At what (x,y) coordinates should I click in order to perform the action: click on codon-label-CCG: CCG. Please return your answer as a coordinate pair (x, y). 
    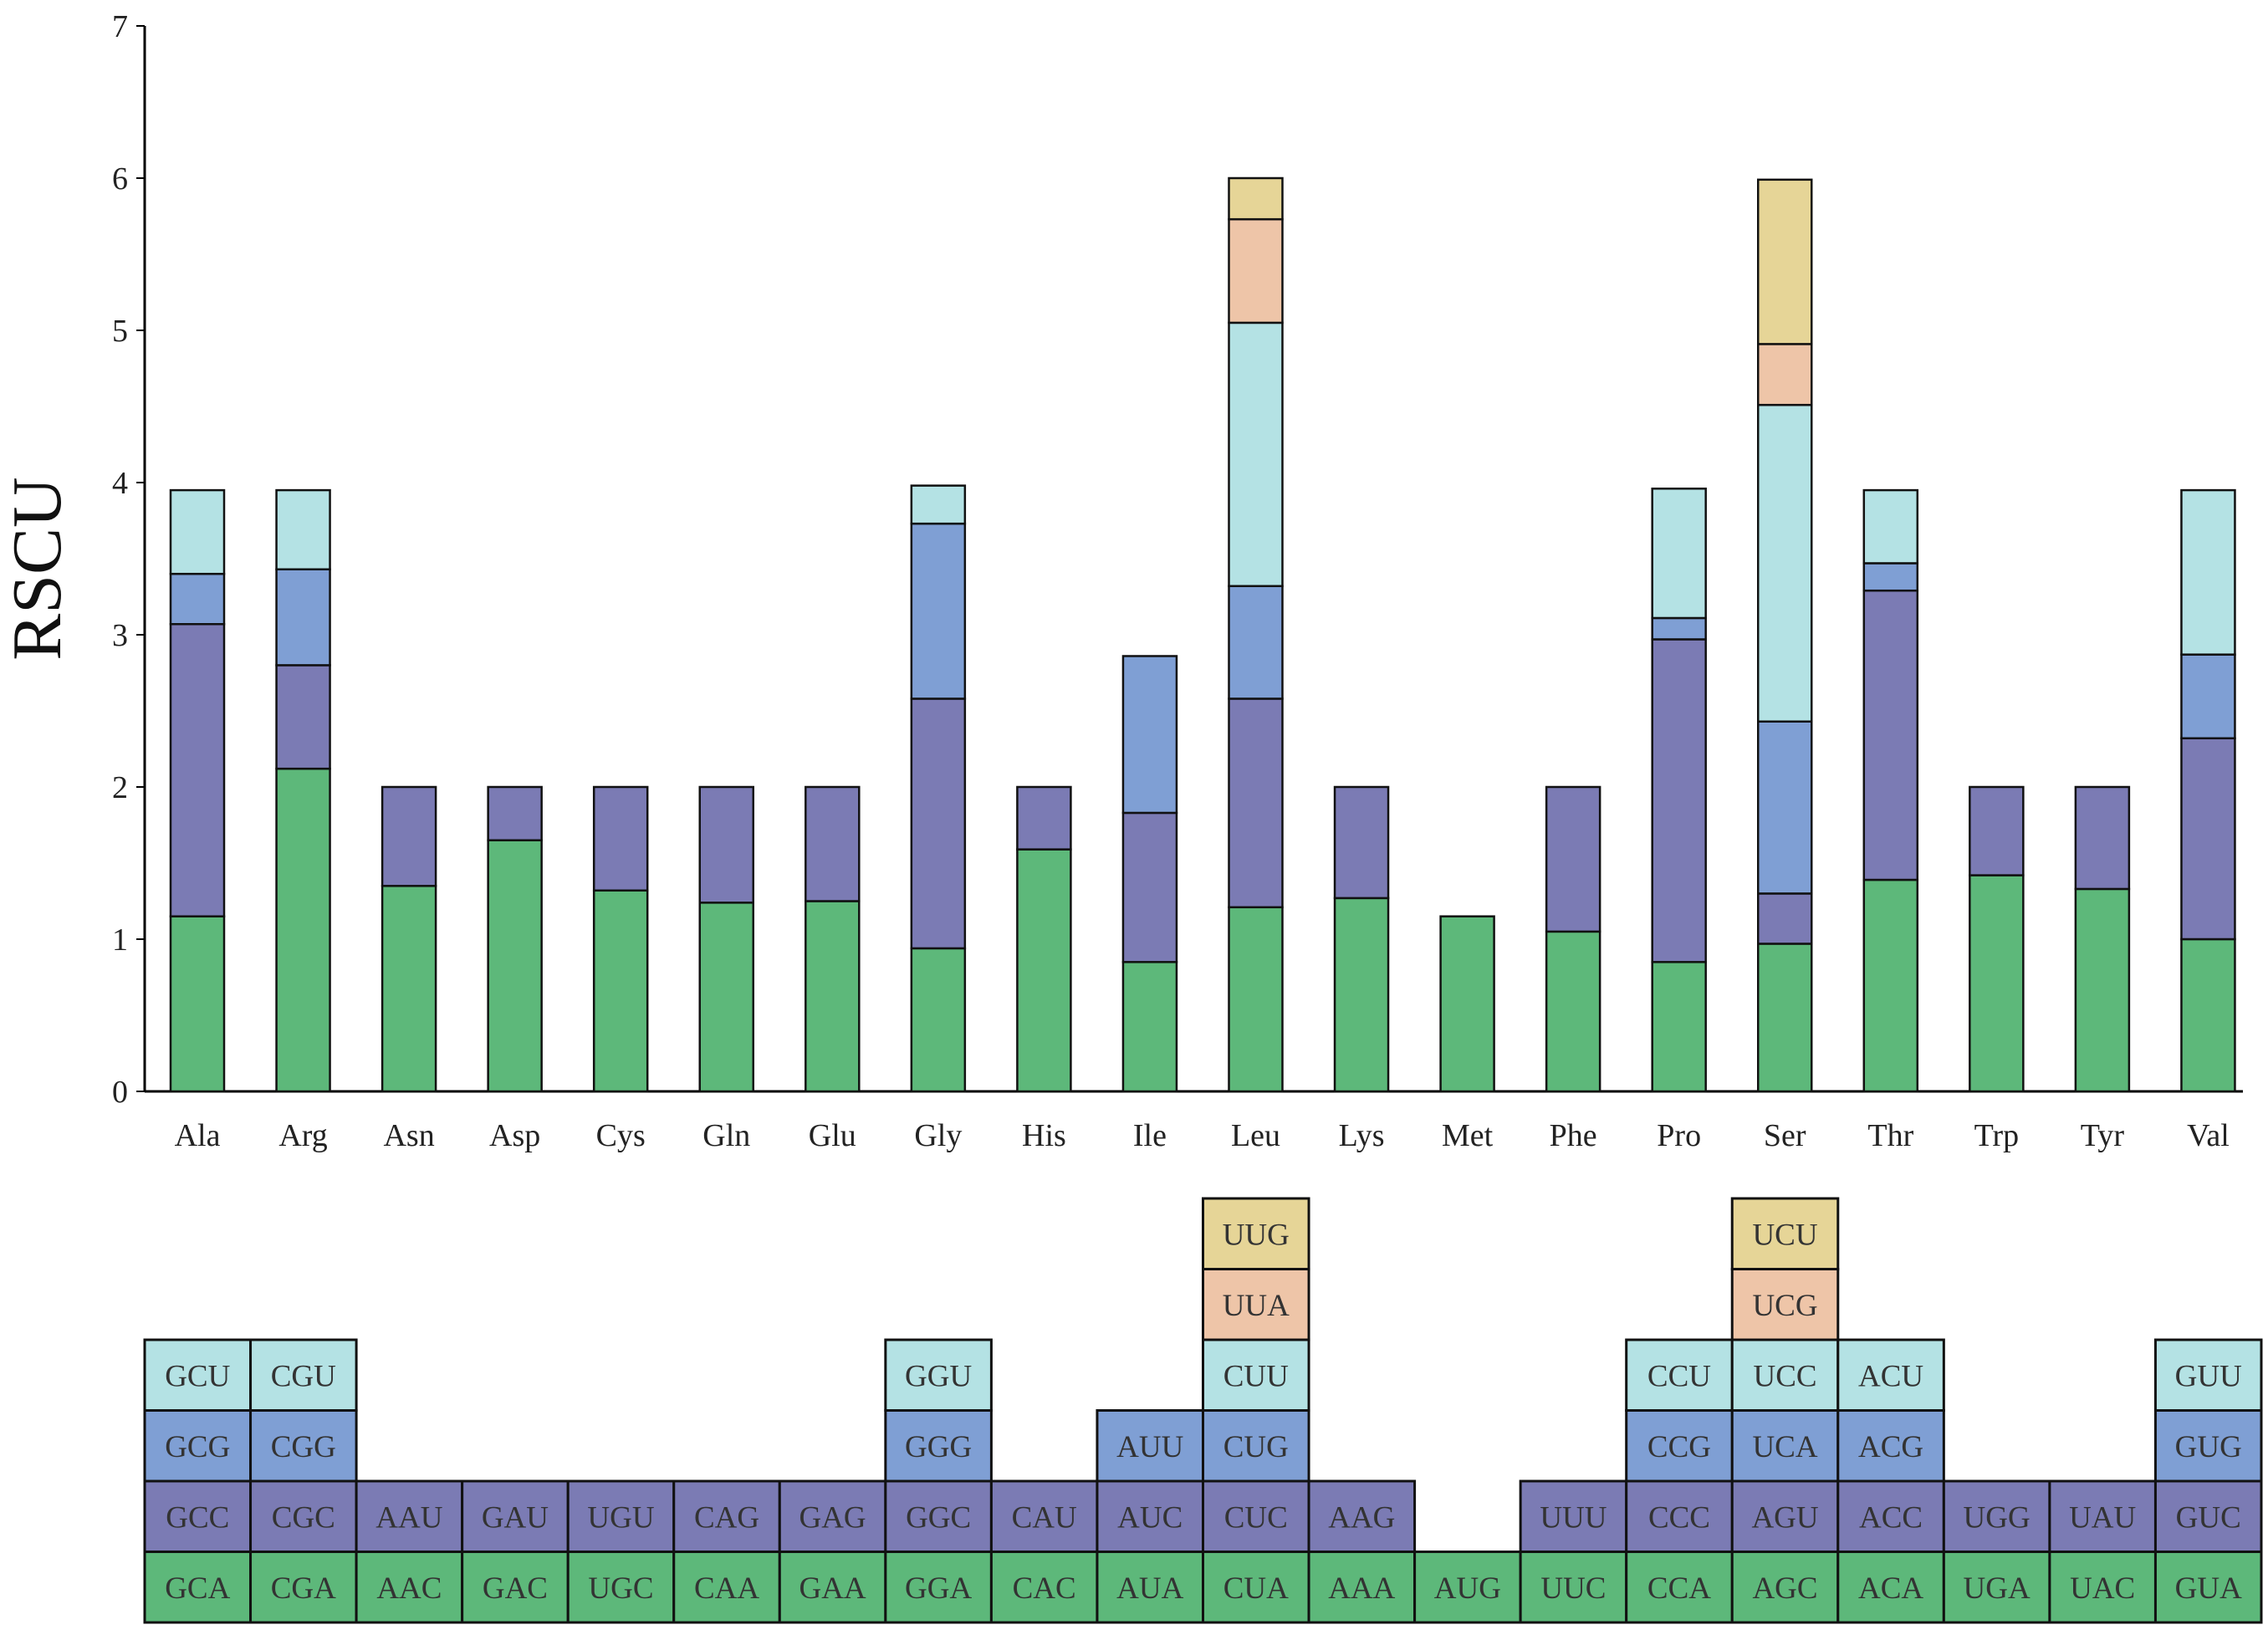
    Looking at the image, I should click on (1679, 1447).